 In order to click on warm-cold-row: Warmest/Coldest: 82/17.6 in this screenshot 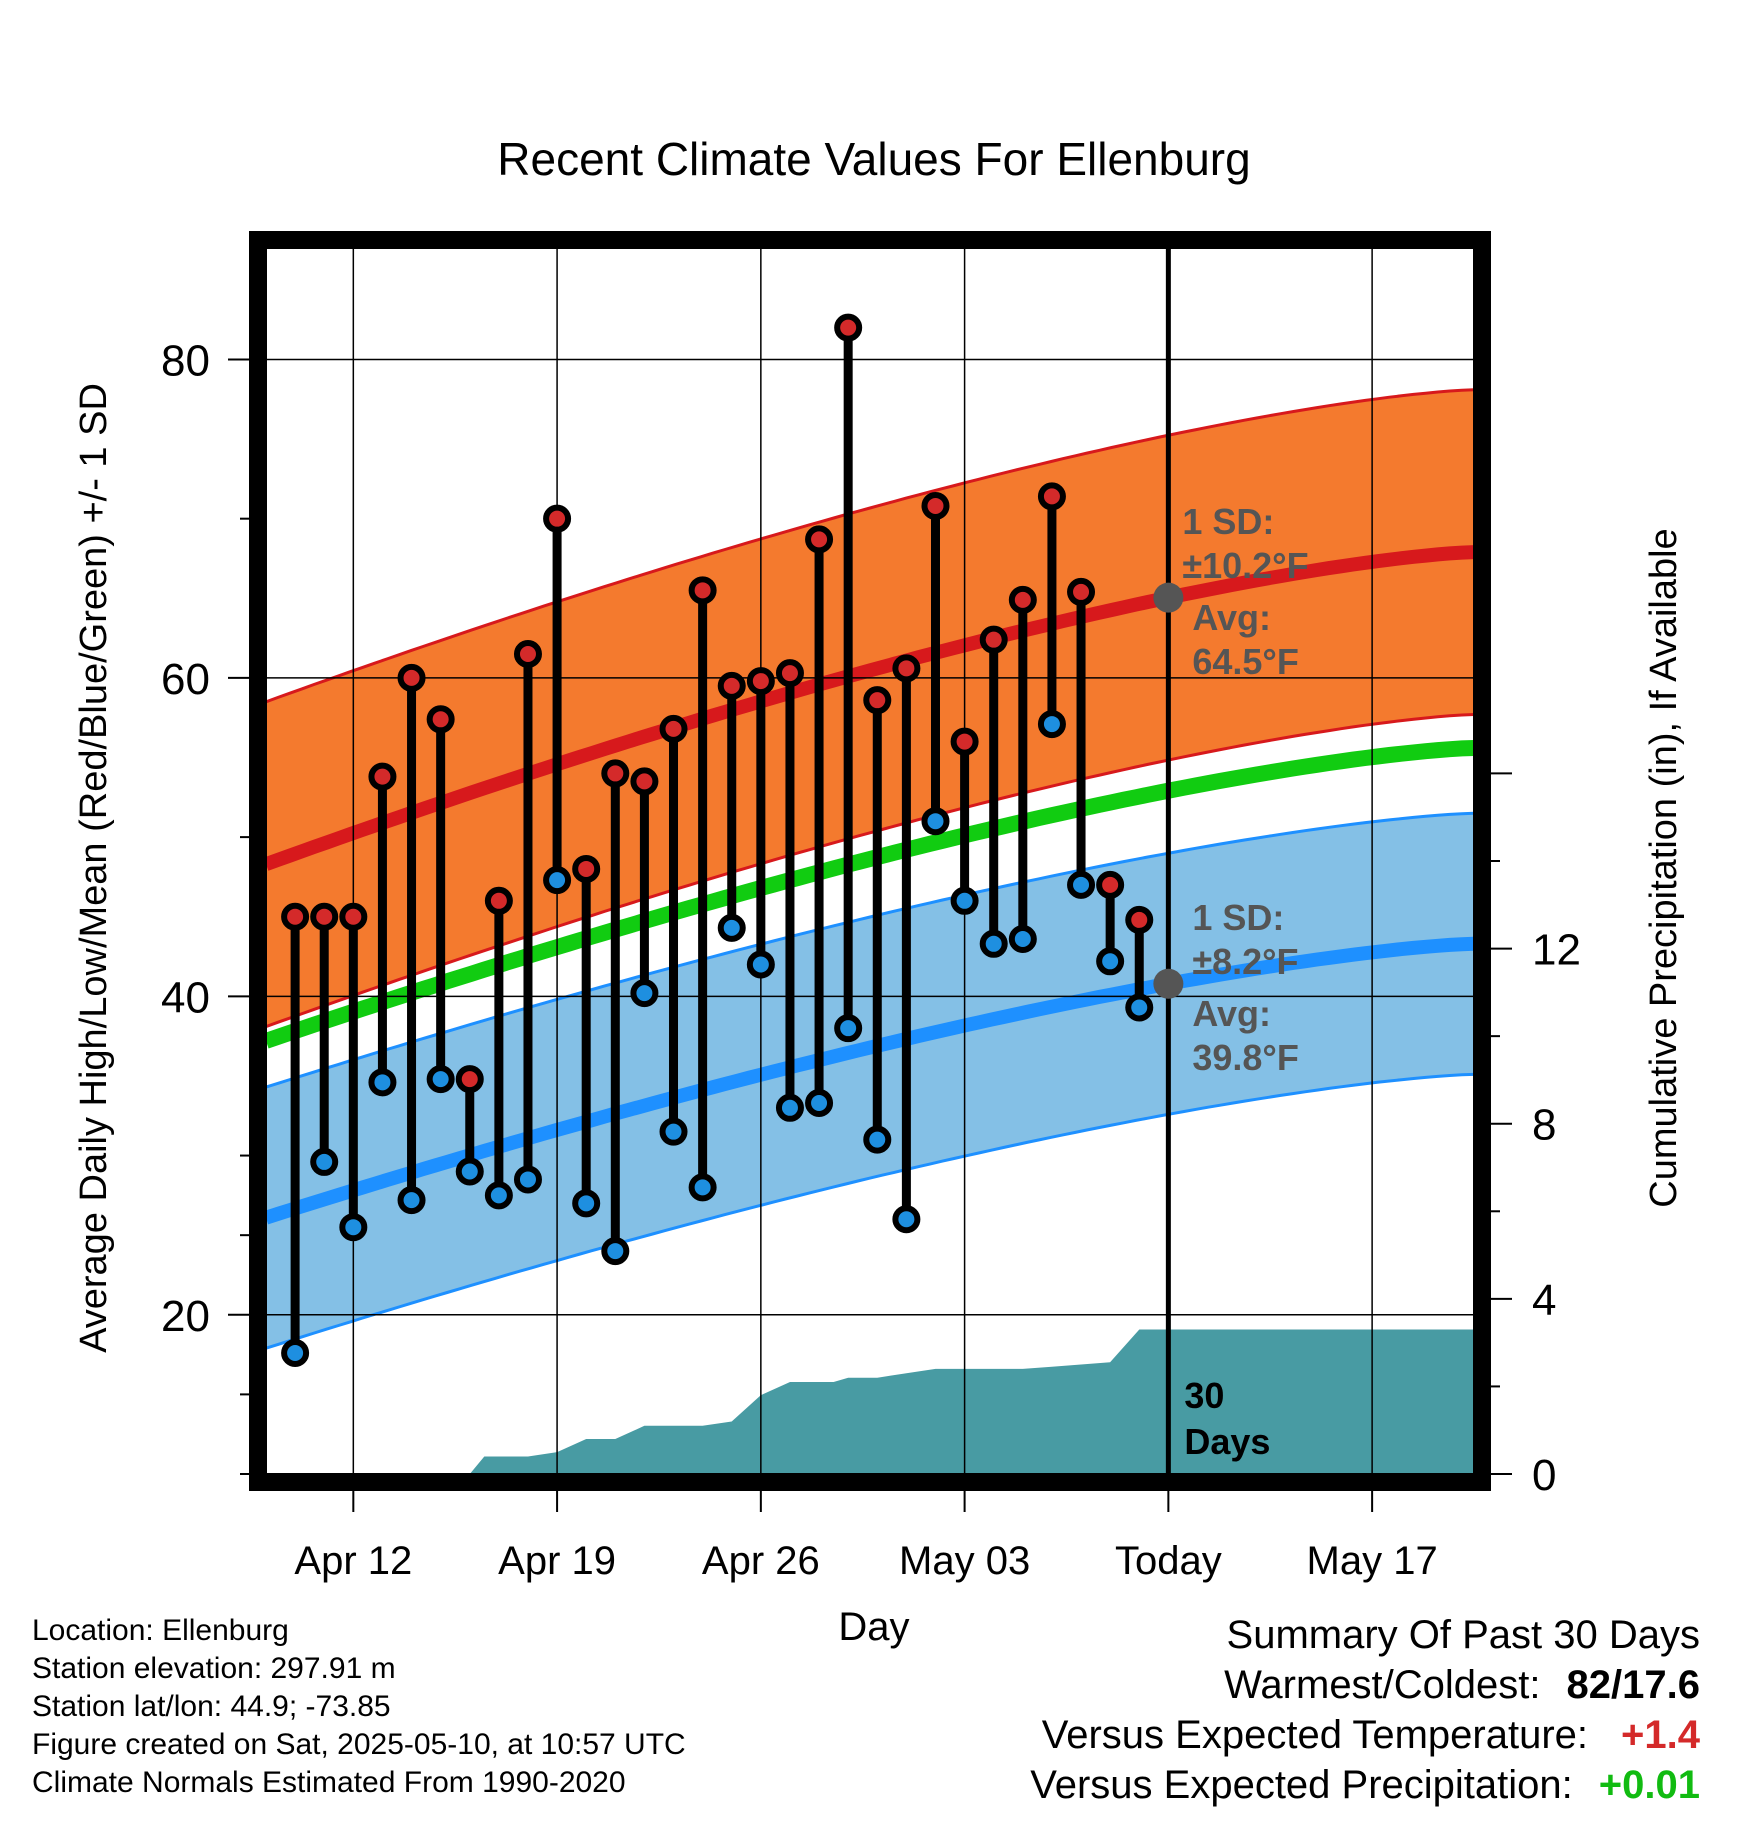, I will do `click(1365, 1685)`.